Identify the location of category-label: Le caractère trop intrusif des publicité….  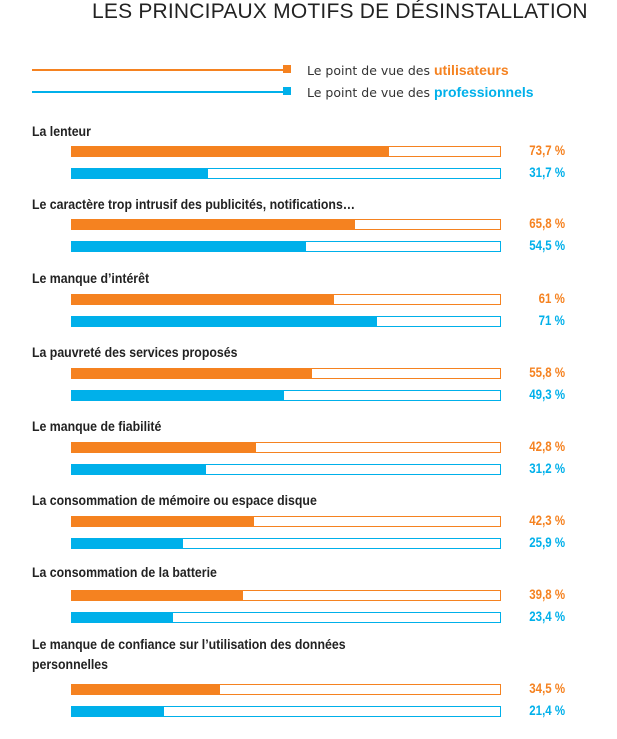
(194, 204).